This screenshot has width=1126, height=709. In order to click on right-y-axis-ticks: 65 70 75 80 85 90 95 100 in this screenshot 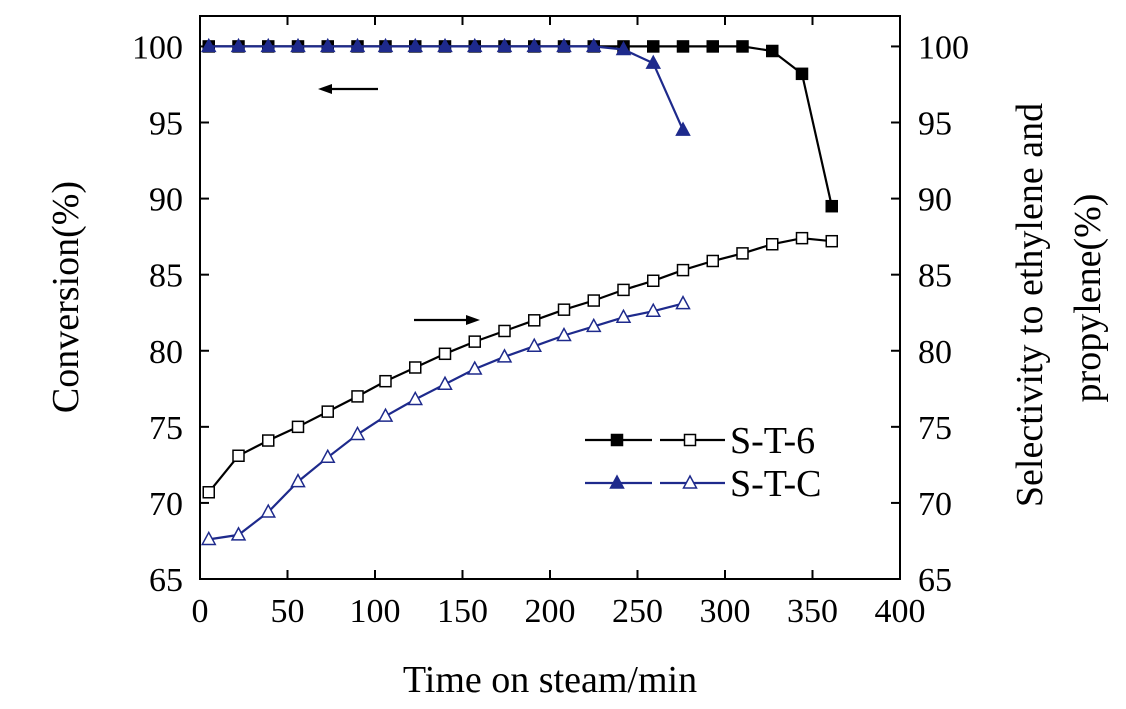, I will do `click(930, 314)`.